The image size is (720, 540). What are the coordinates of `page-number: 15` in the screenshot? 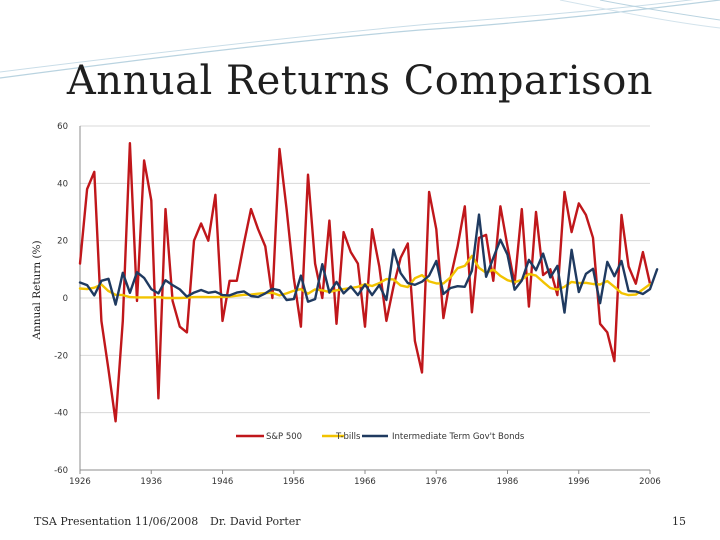 It's located at (679, 521).